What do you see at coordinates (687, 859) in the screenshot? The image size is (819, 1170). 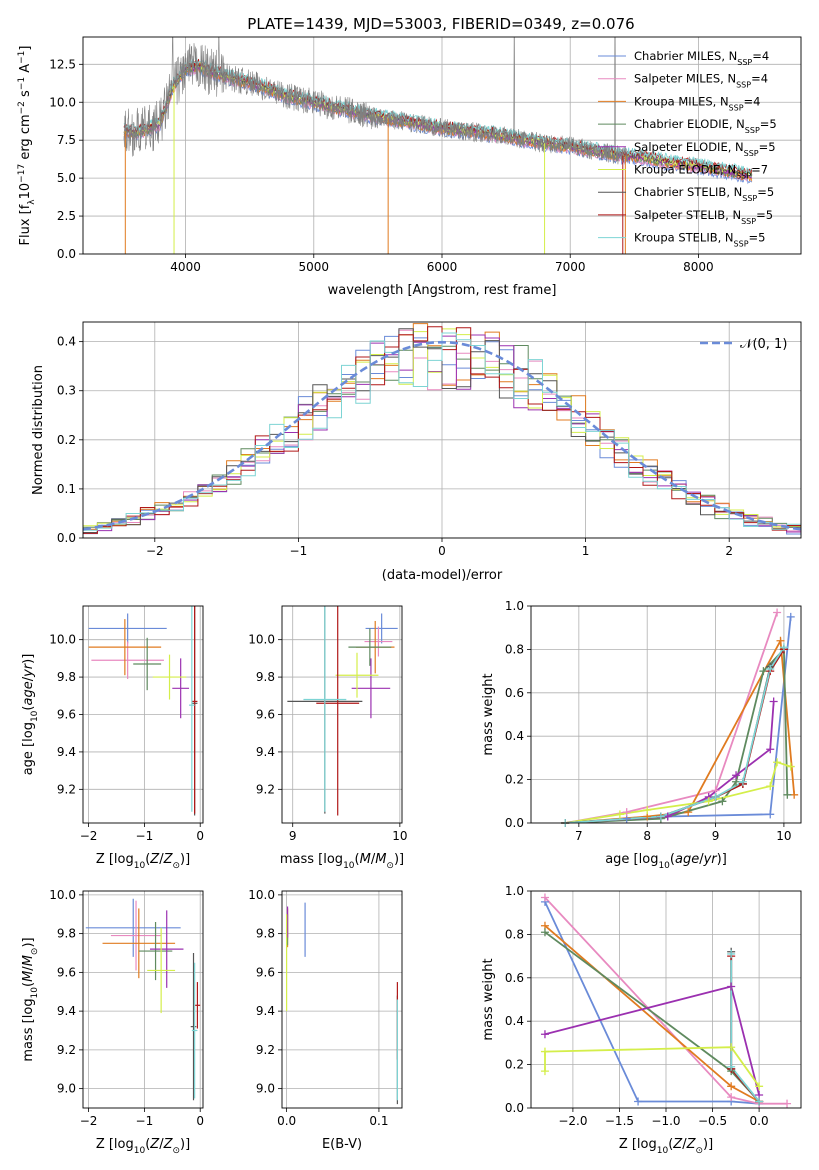 I see `x-label-part: age` at bounding box center [687, 859].